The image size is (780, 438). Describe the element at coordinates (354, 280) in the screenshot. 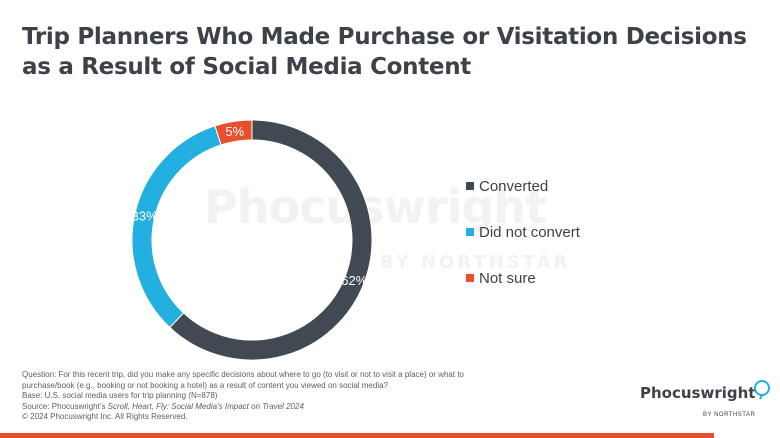

I see `data-label-converted: 62%` at that location.